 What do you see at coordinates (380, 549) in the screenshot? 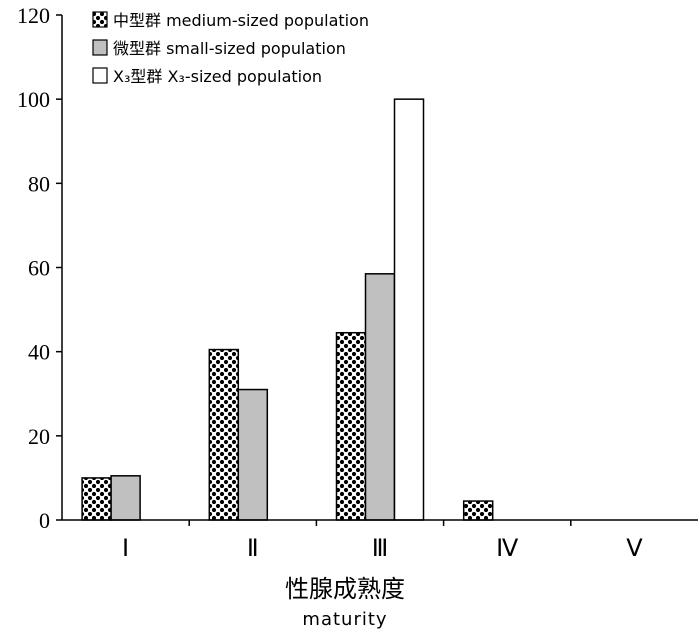
I see `x-category-label: Ⅲ` at bounding box center [380, 549].